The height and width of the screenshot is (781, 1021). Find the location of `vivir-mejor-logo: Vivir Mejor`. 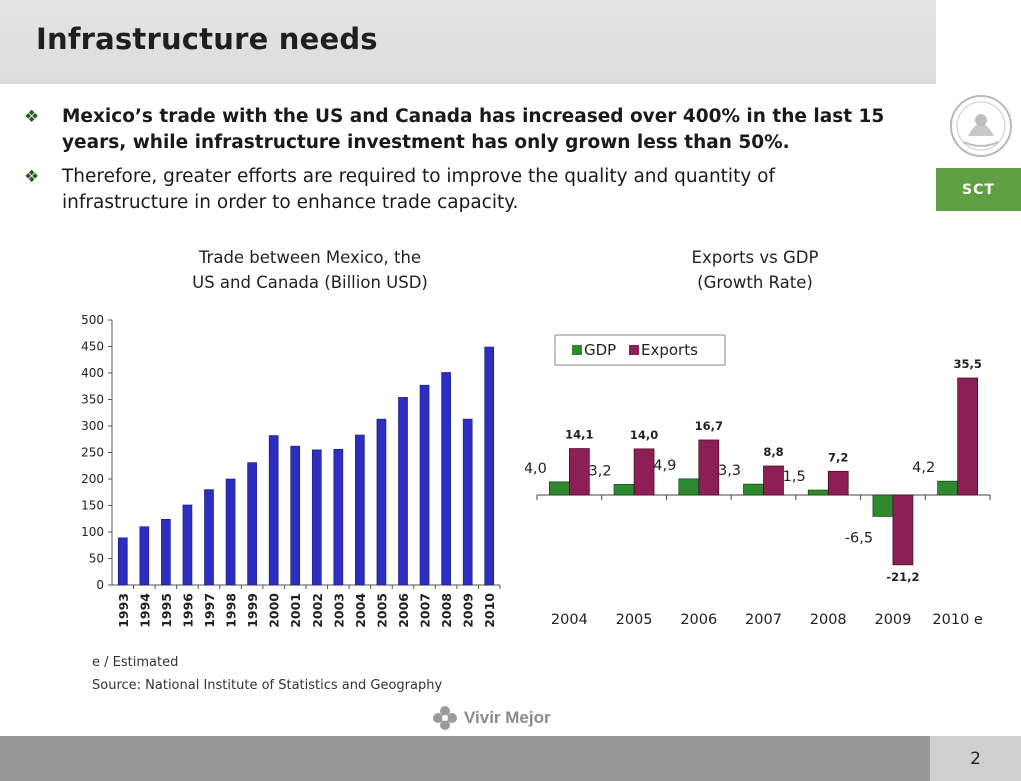

vivir-mejor-logo: Vivir Mejor is located at coordinates (491, 718).